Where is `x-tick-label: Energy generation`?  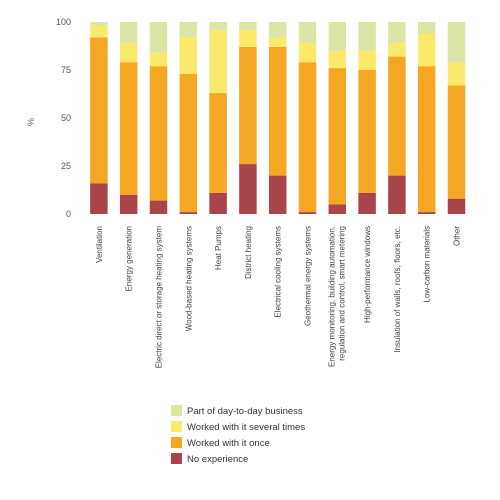 x-tick-label: Energy generation is located at coordinates (129, 258).